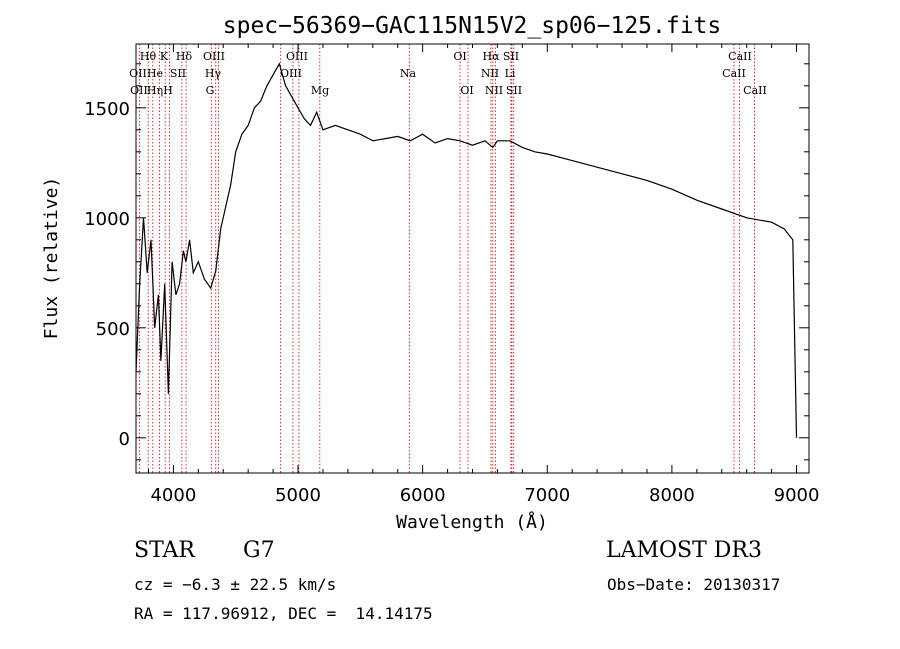 Image resolution: width=900 pixels, height=649 pixels. What do you see at coordinates (547, 495) in the screenshot?
I see `x-tick-label: 7000` at bounding box center [547, 495].